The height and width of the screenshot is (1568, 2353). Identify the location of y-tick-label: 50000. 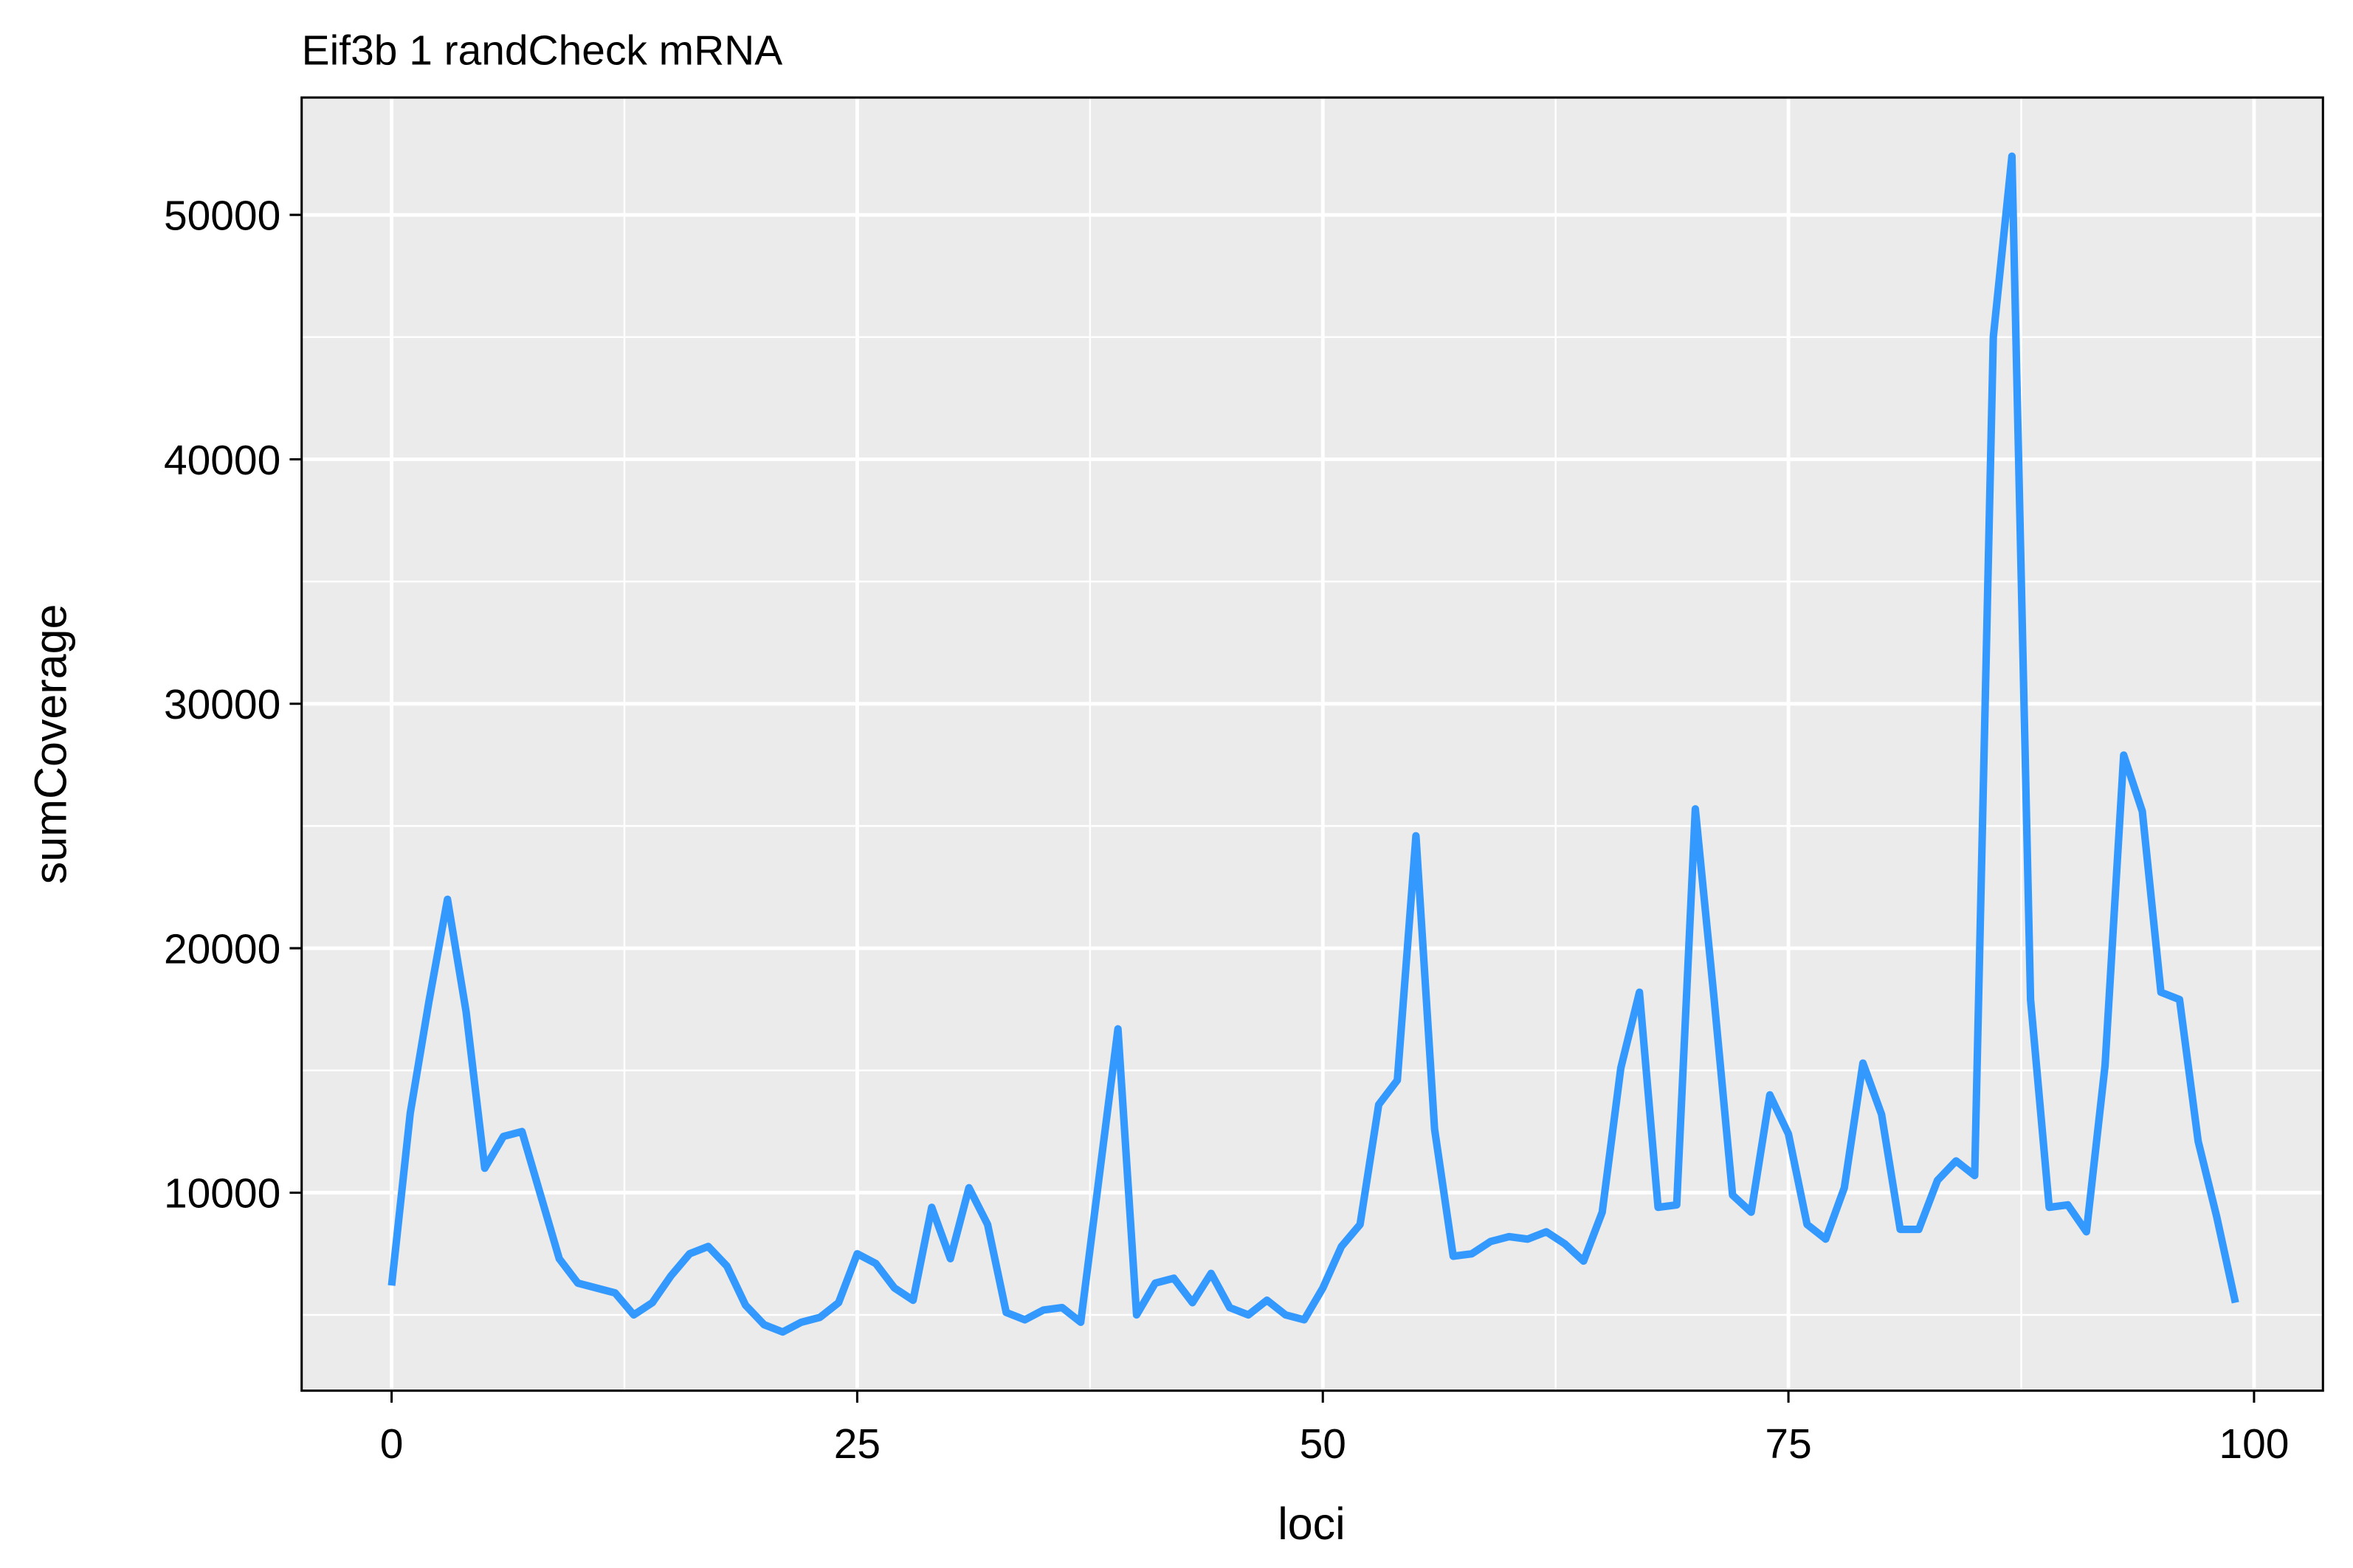
(222, 216).